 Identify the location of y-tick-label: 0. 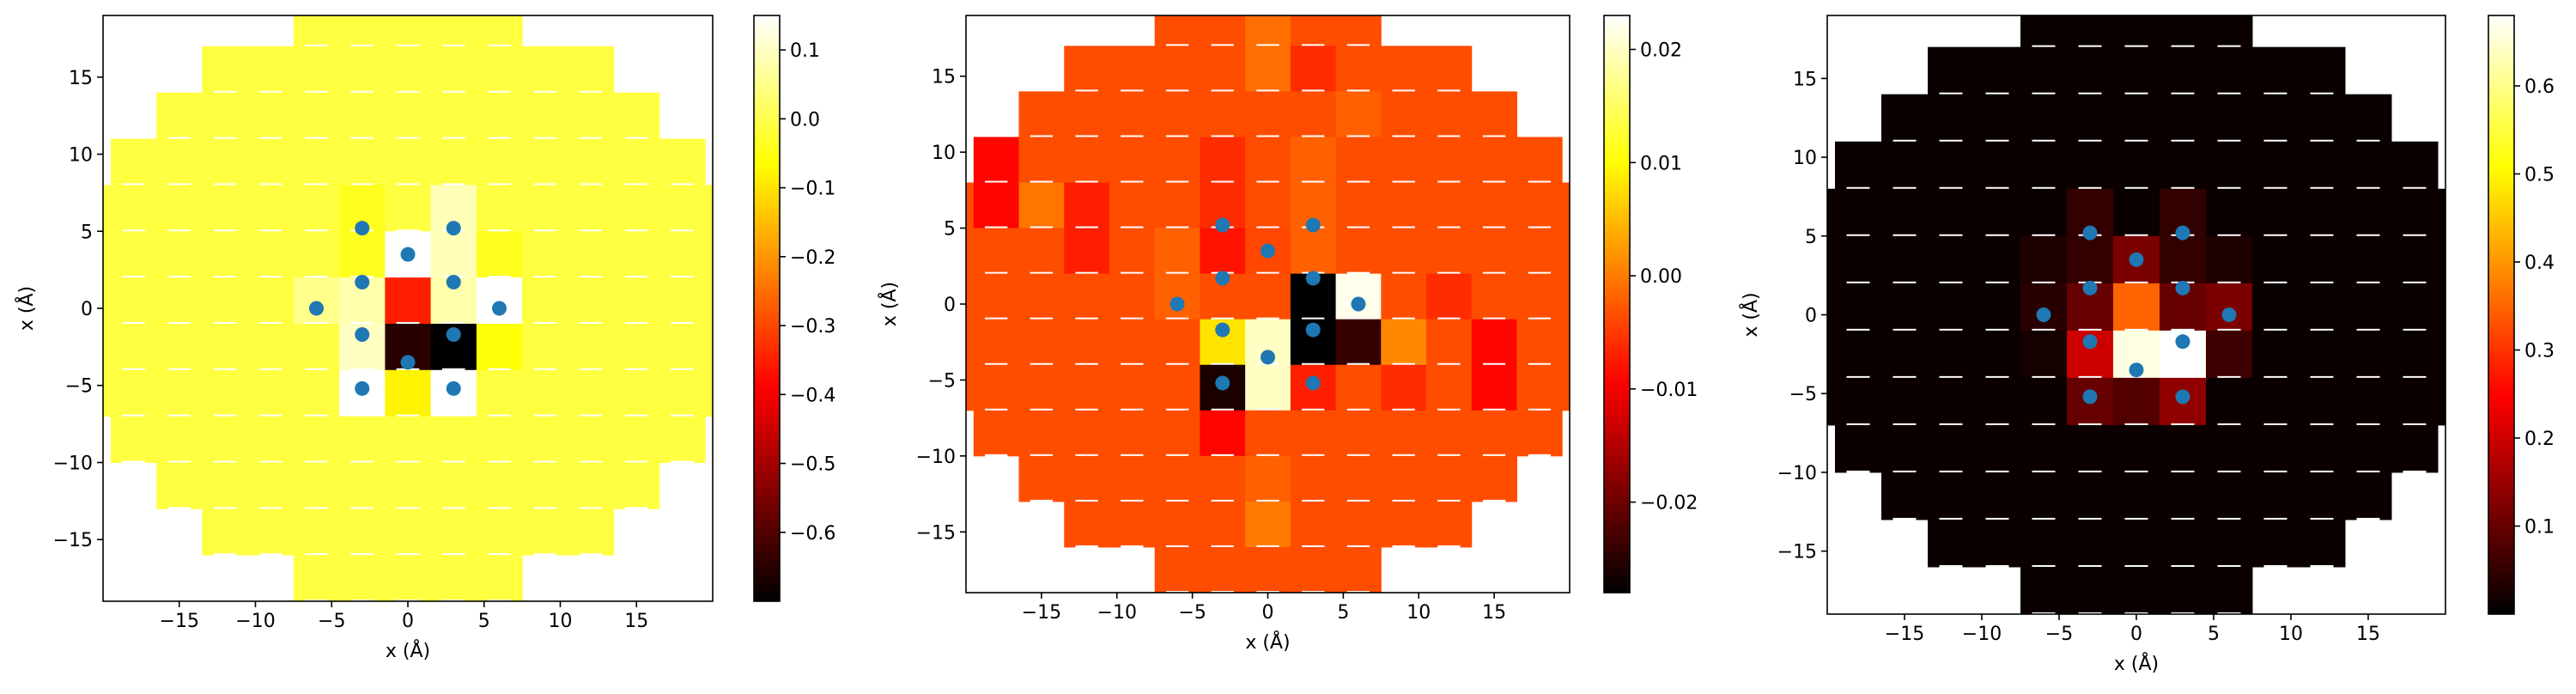
(1811, 316).